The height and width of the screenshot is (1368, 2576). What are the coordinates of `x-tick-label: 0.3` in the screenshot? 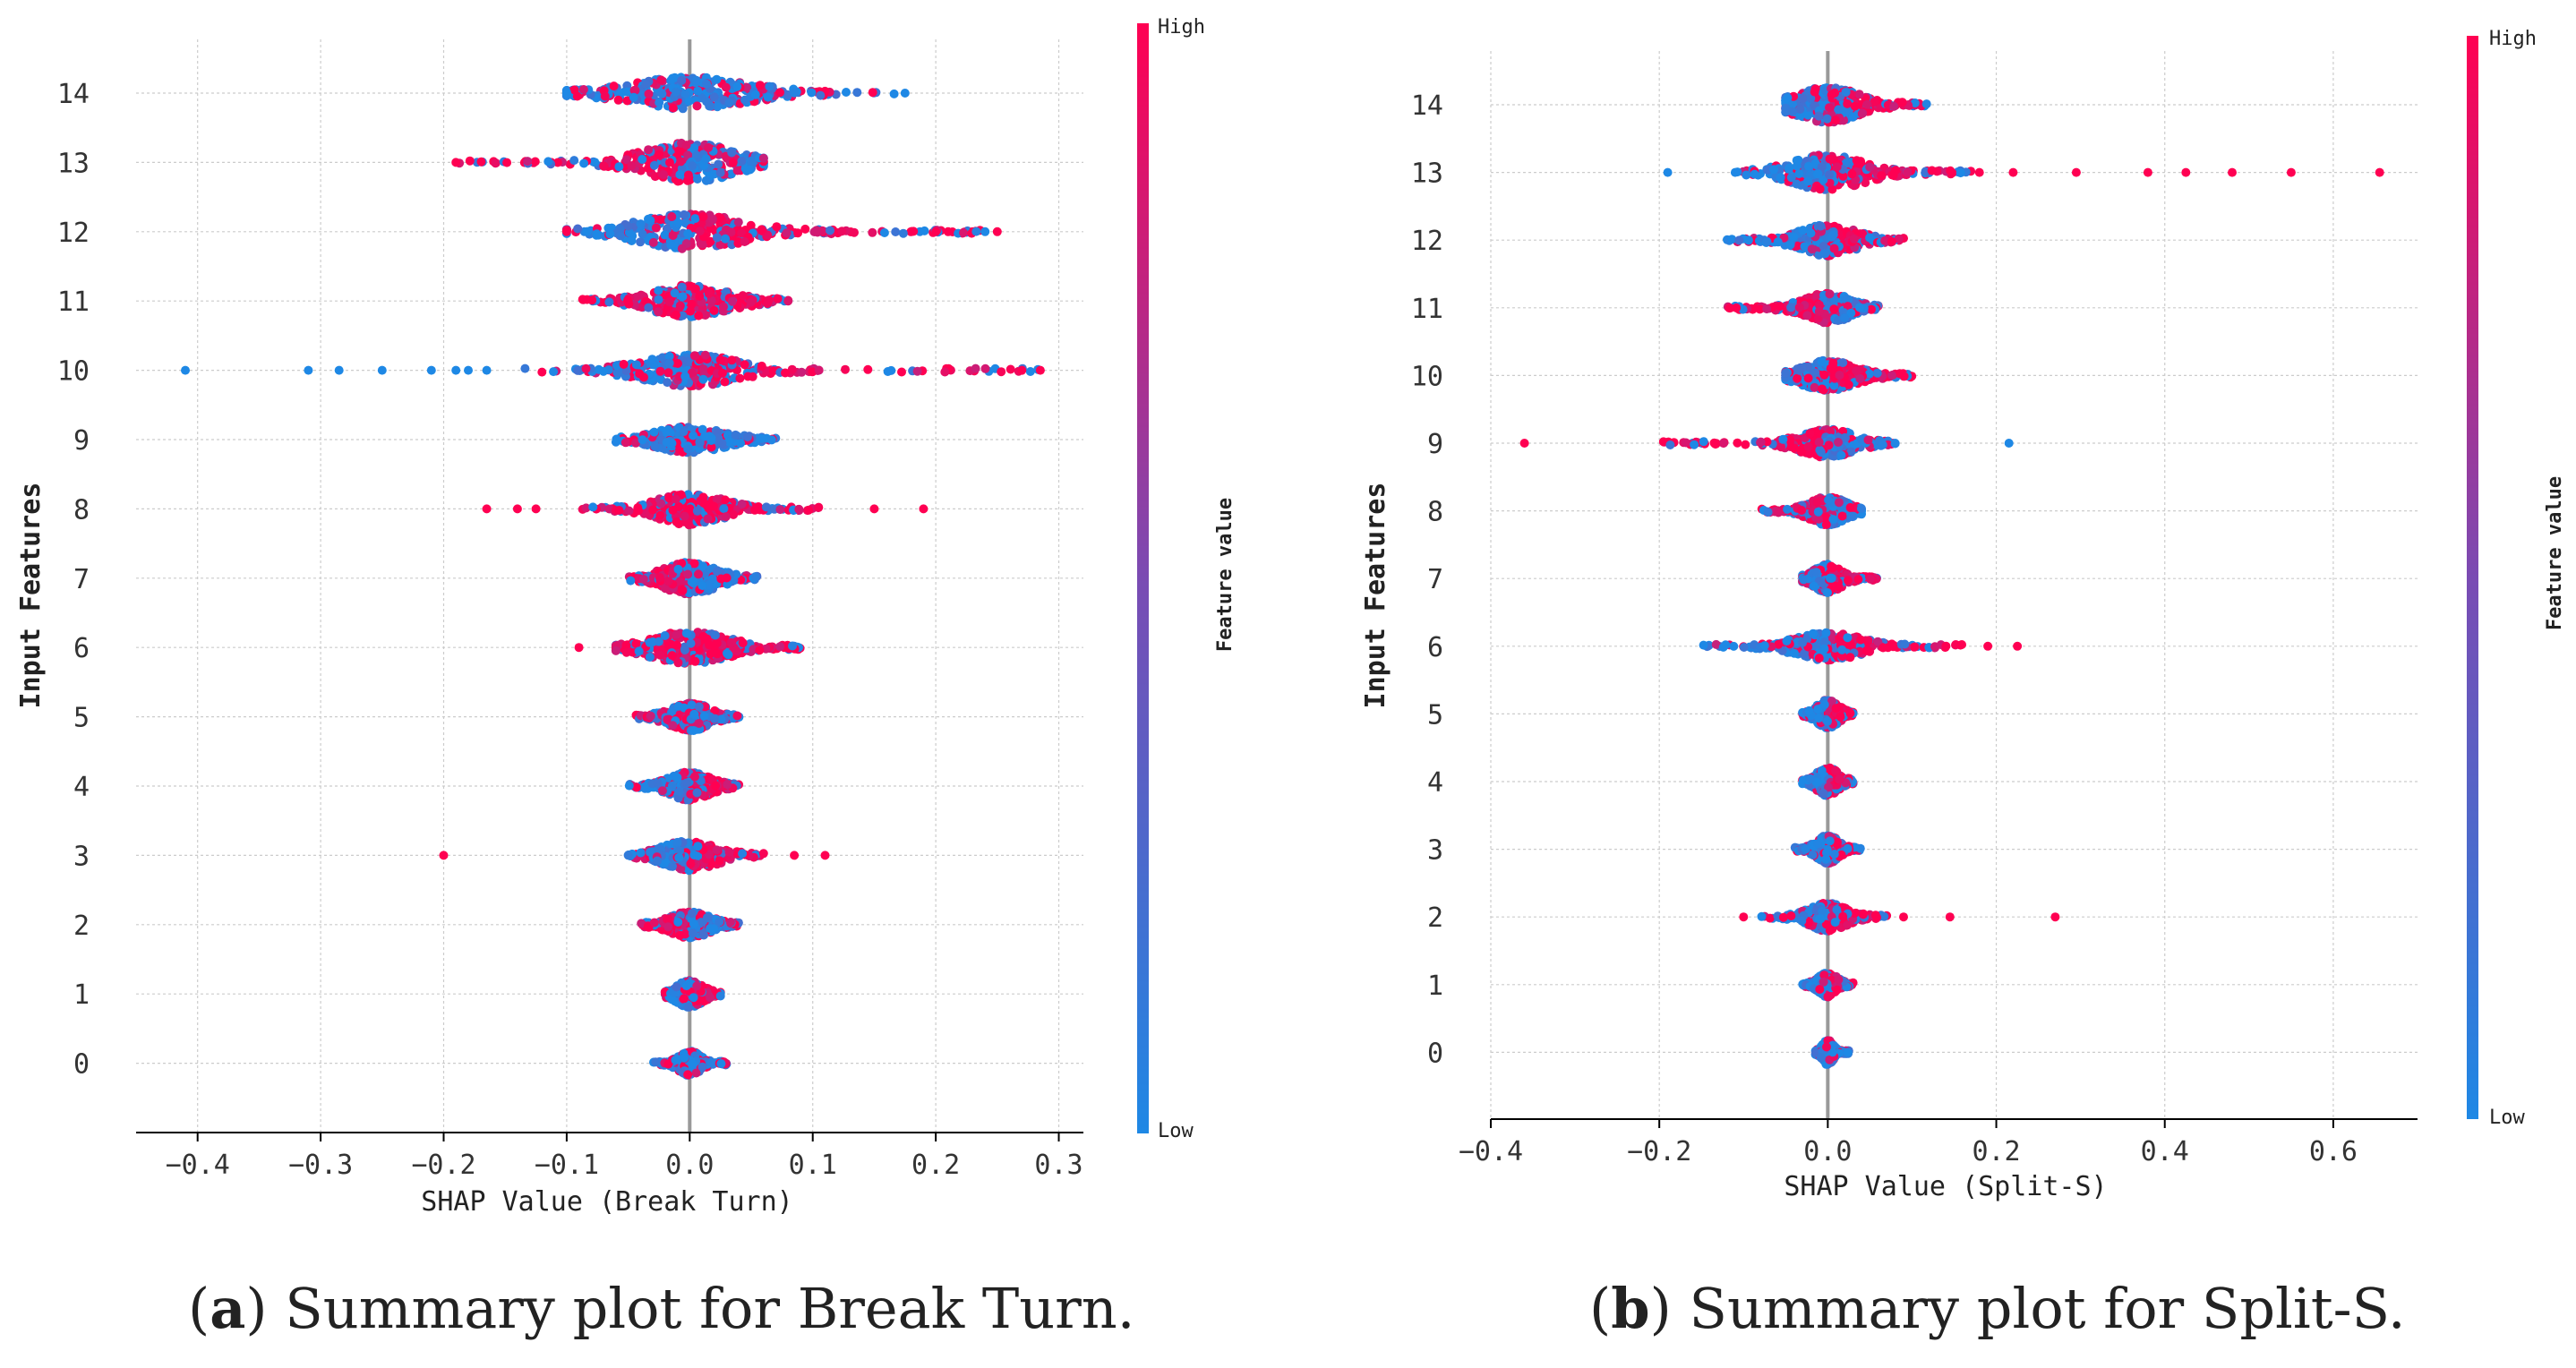 It's located at (1058, 1165).